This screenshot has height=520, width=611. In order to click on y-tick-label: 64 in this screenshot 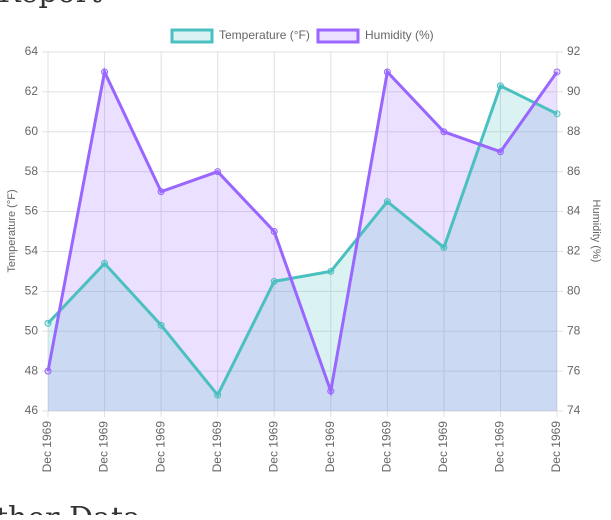, I will do `click(32, 51)`.